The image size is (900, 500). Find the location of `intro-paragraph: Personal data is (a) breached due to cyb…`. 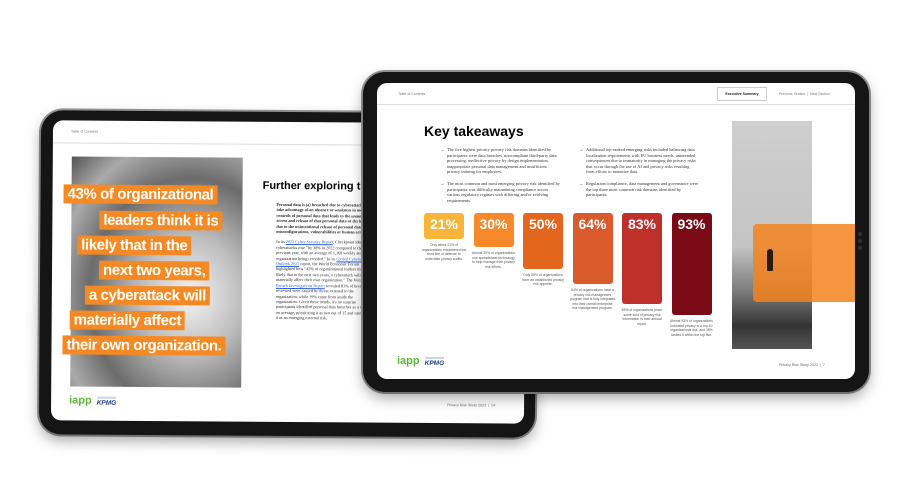

intro-paragraph: Personal data is (a) breached due to cyb… is located at coordinates (326, 218).